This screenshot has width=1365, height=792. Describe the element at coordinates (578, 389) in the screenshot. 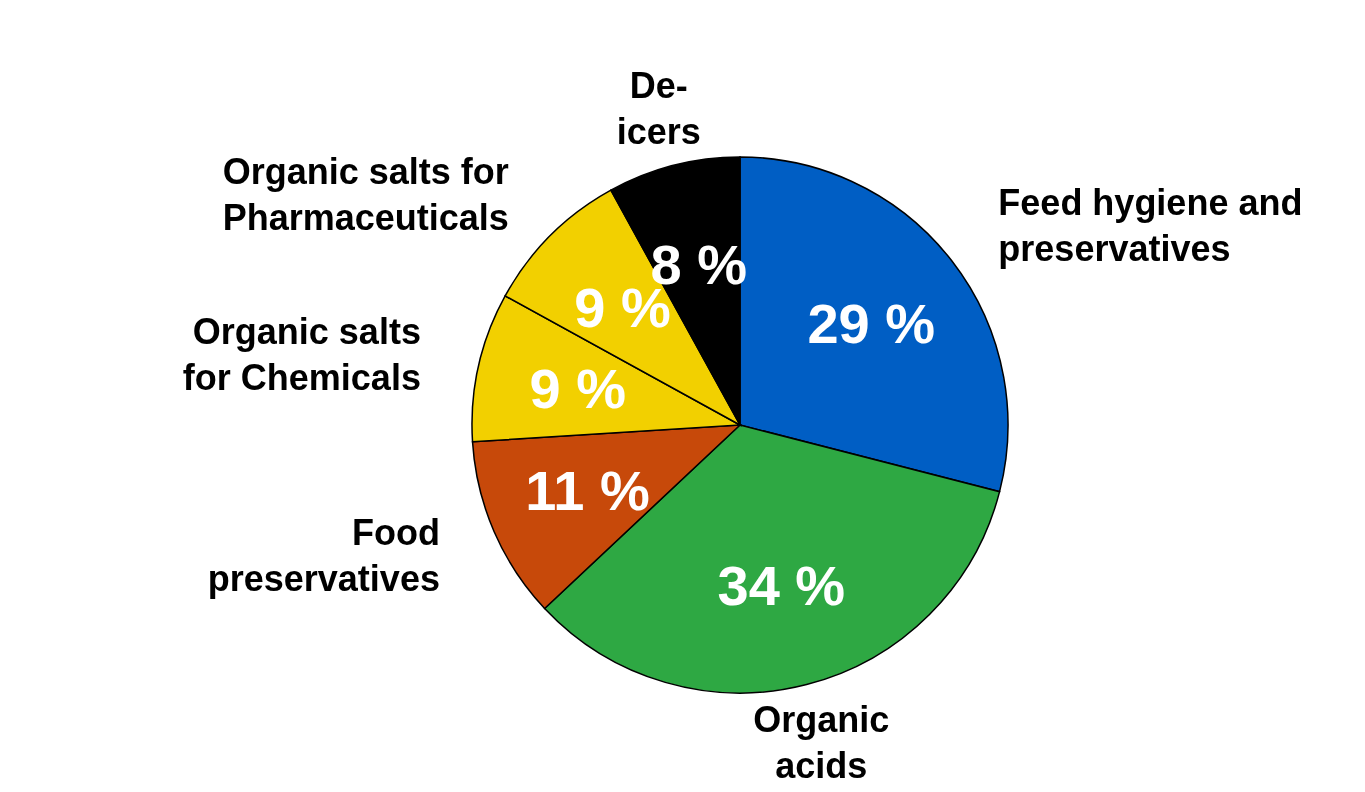

I see `data-label: 9 %` at that location.